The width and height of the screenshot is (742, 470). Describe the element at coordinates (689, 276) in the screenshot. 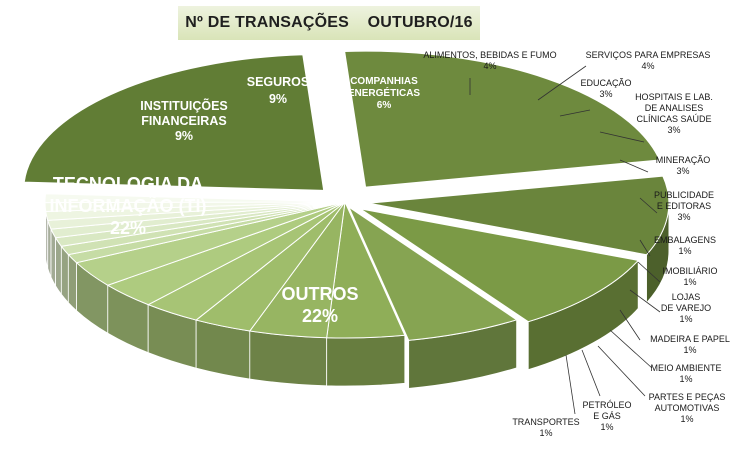

I see `slice-label-11: IMOBILIÁRIO 1%` at that location.